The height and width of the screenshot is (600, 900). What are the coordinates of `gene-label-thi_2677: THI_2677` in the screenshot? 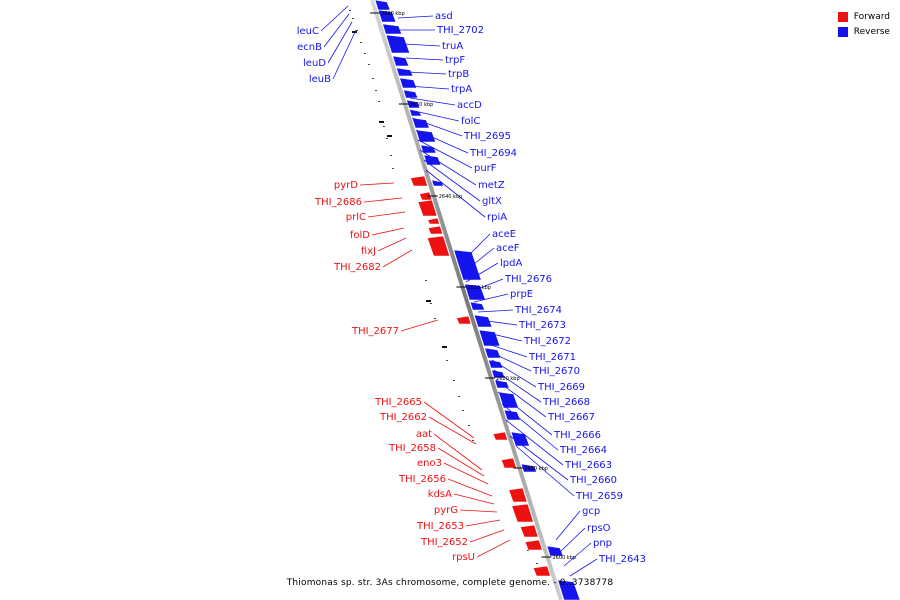 It's located at (375, 331).